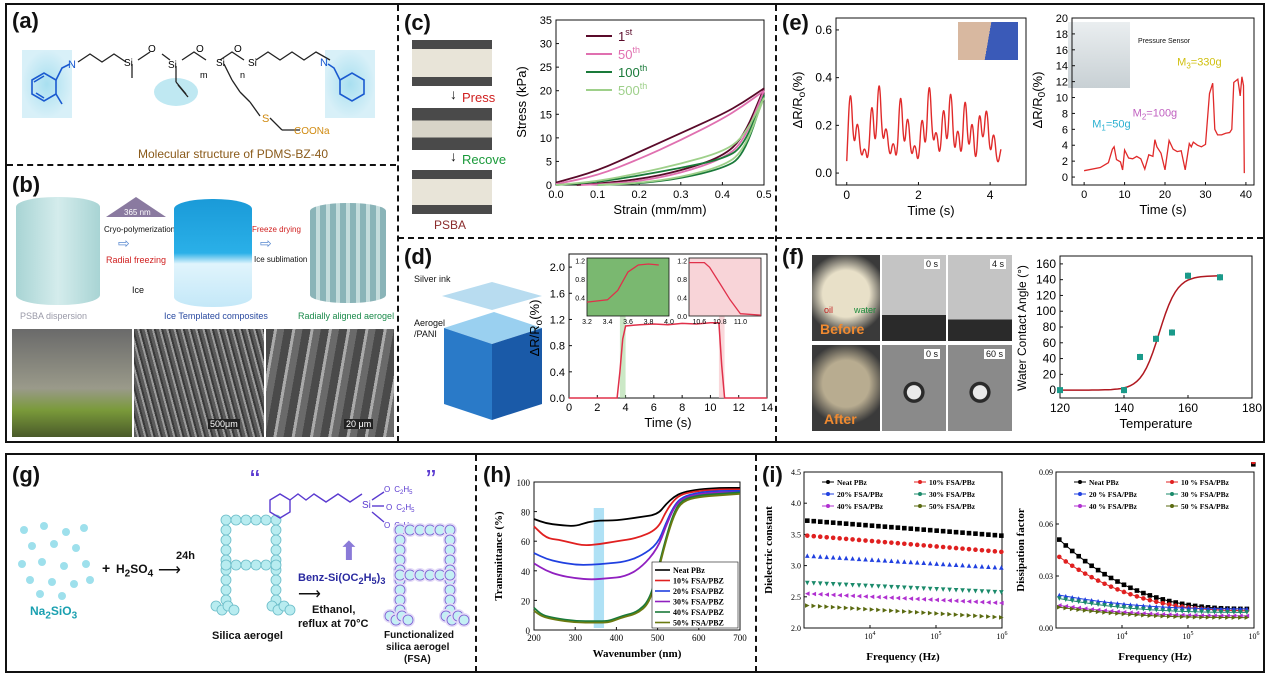 The height and width of the screenshot is (676, 1269). Describe the element at coordinates (1162, 209) in the screenshot. I see `x-axis-label: Time (s)` at that location.